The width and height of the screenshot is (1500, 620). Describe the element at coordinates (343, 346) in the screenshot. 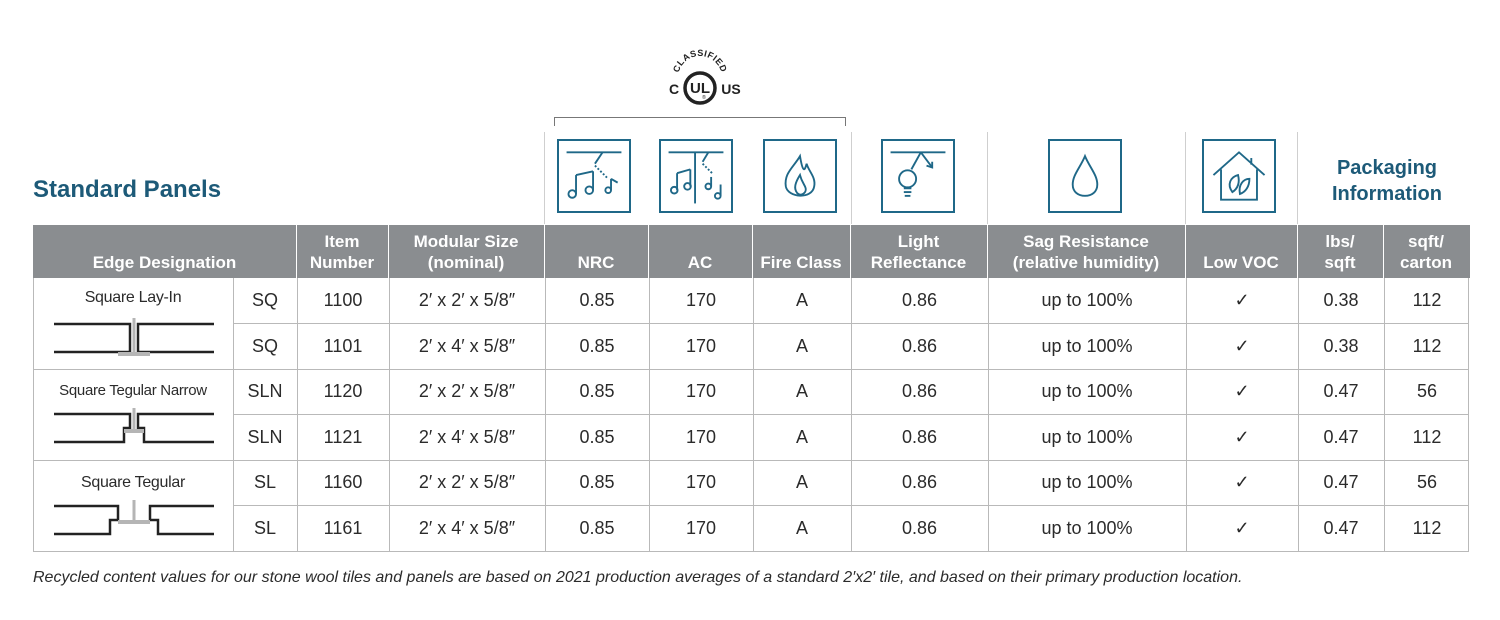

I see `cell-item: 1101` at that location.